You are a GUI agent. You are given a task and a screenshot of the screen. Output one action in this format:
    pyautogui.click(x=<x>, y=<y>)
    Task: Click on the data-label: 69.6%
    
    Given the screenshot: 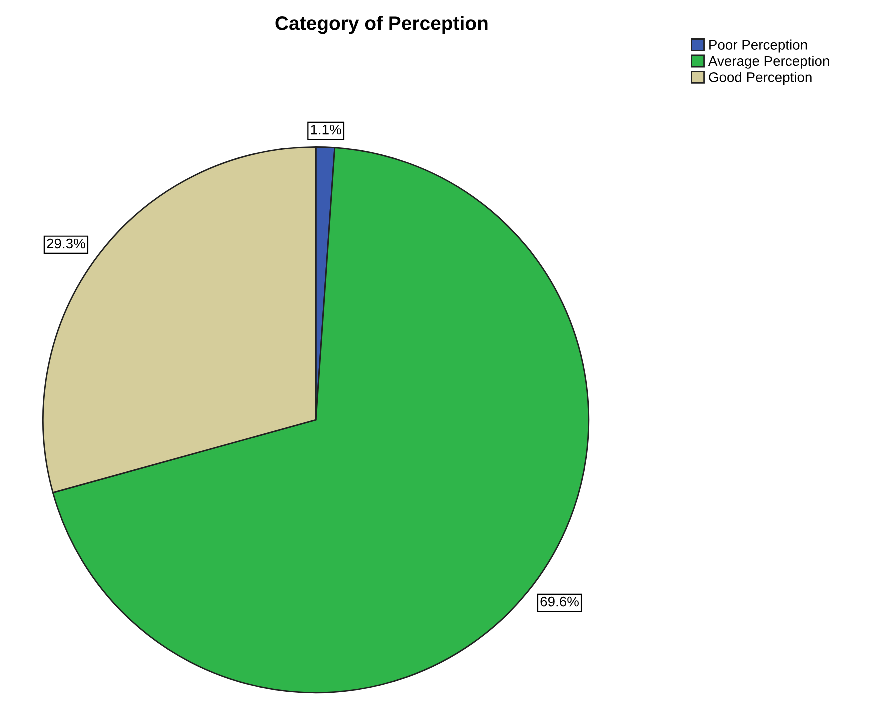 What is the action you would take?
    pyautogui.click(x=559, y=601)
    